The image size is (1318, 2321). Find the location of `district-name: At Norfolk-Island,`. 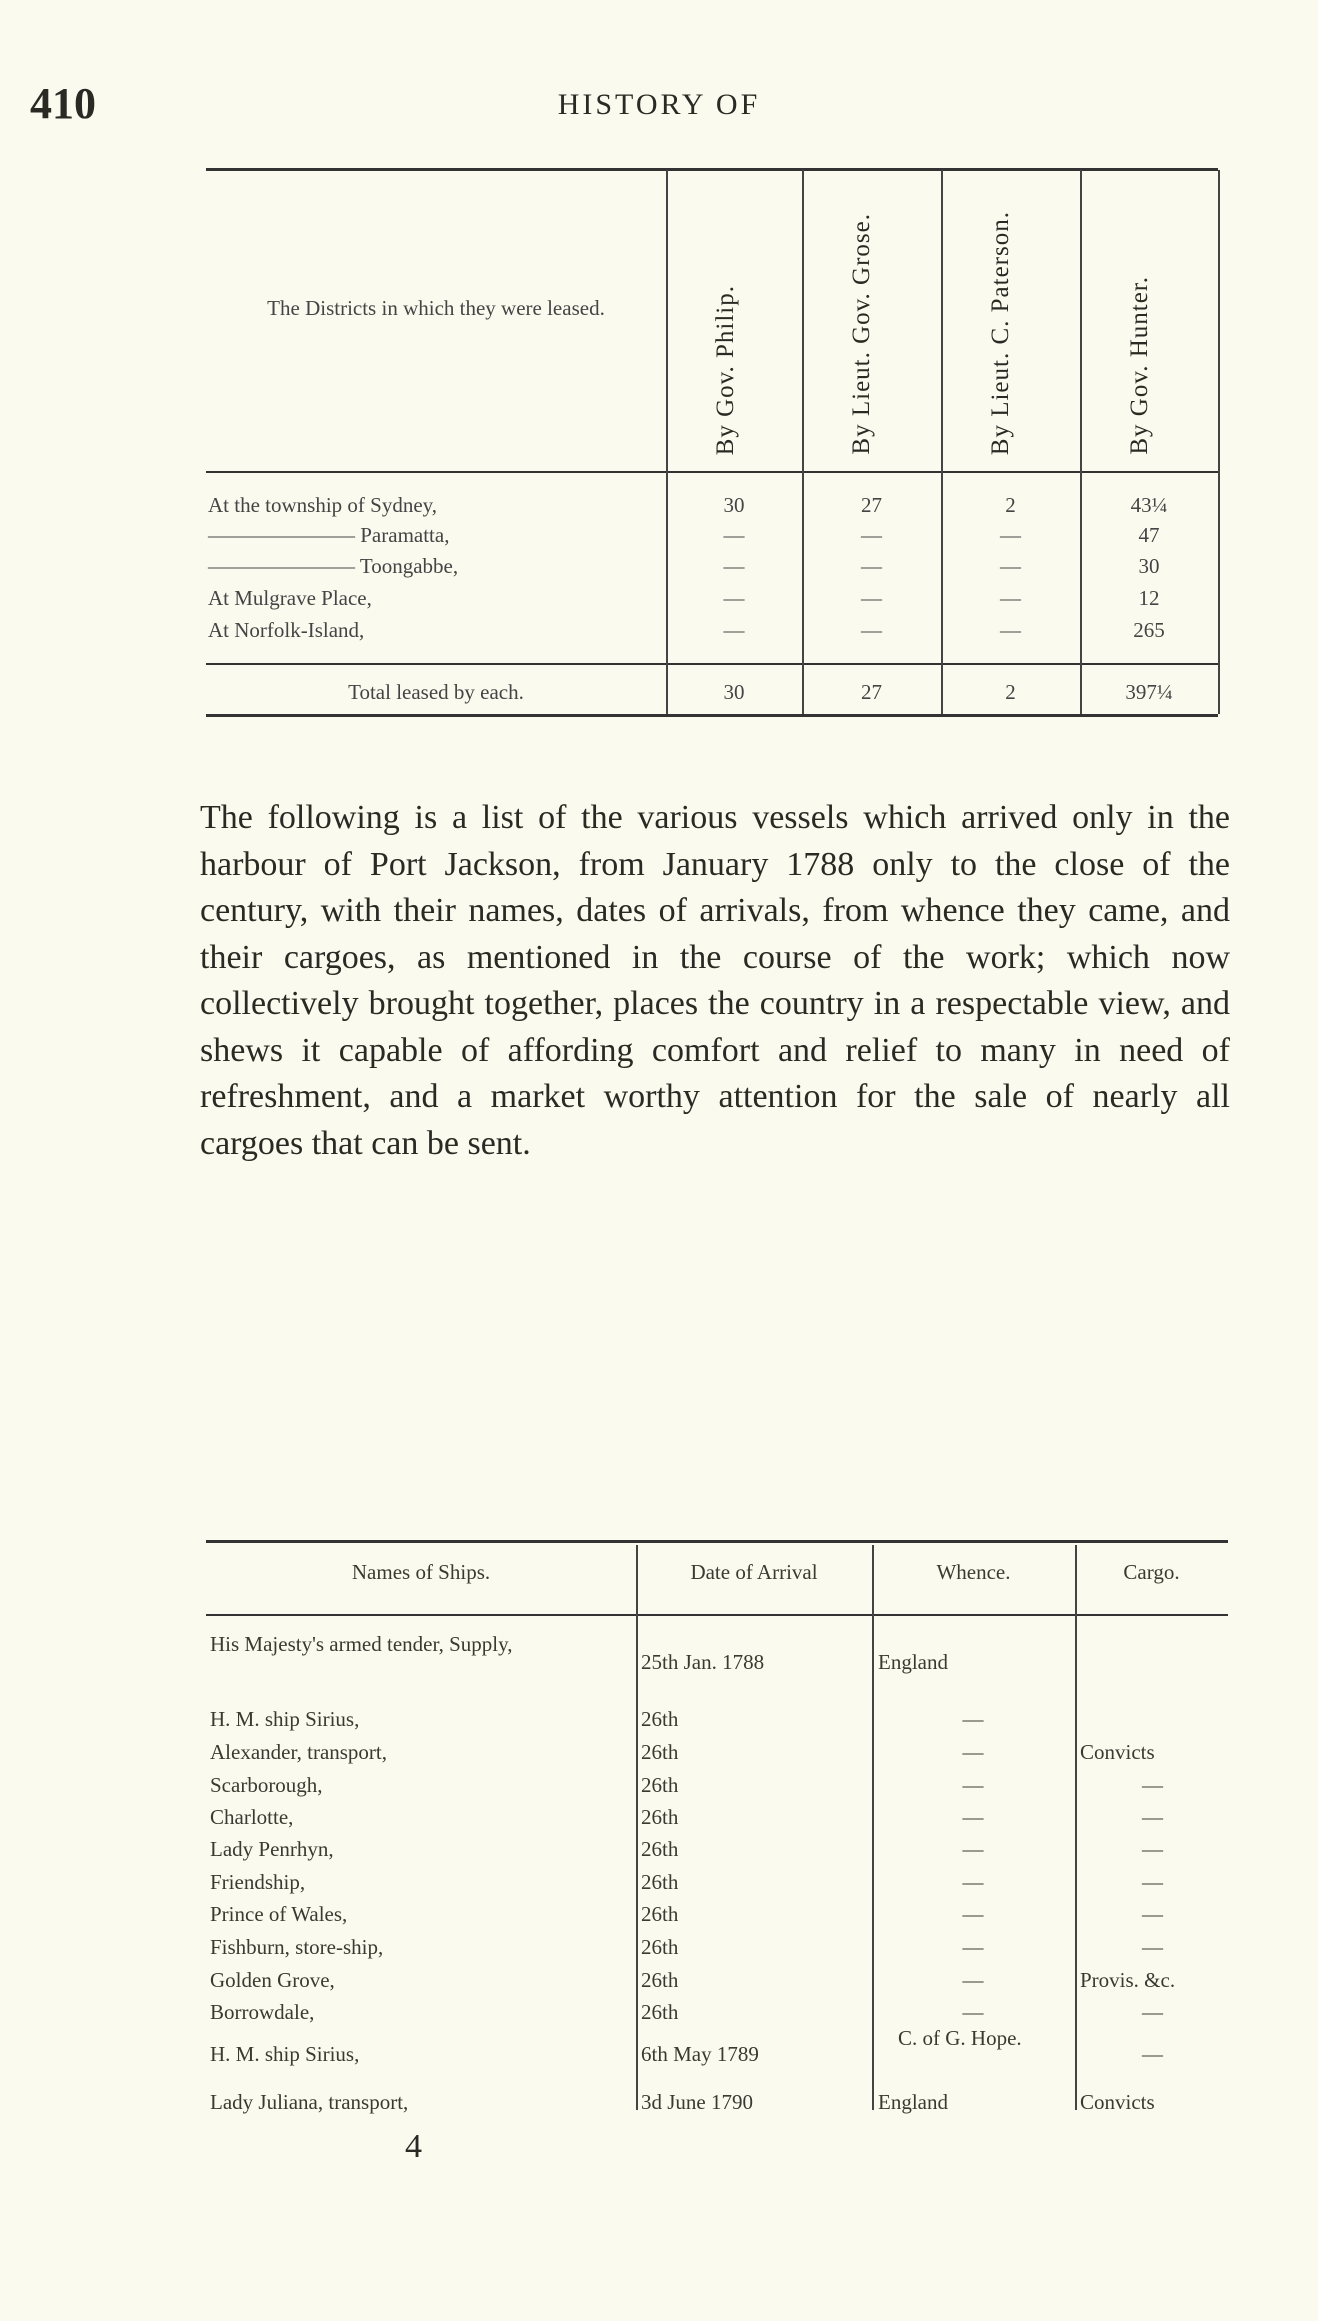

district-name: At Norfolk-Island, is located at coordinates (286, 630).